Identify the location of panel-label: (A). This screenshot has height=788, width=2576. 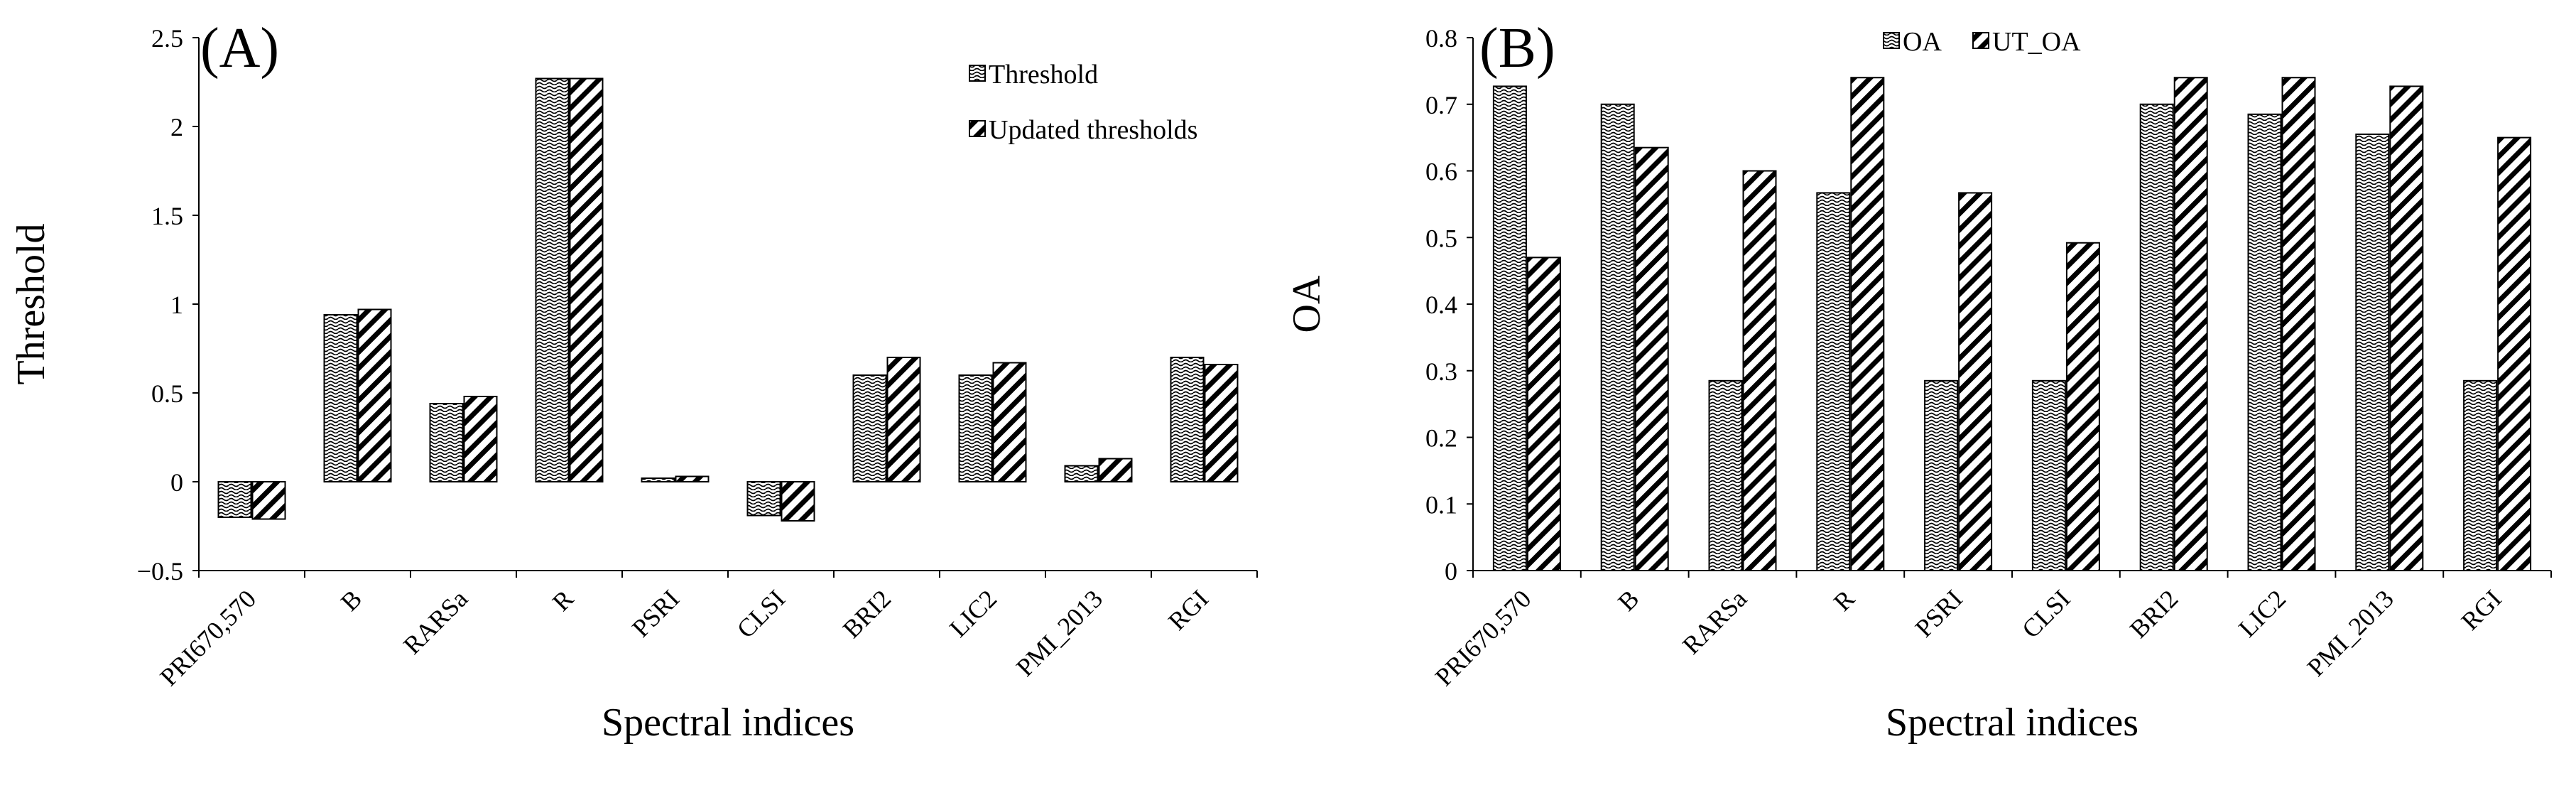
(240, 48).